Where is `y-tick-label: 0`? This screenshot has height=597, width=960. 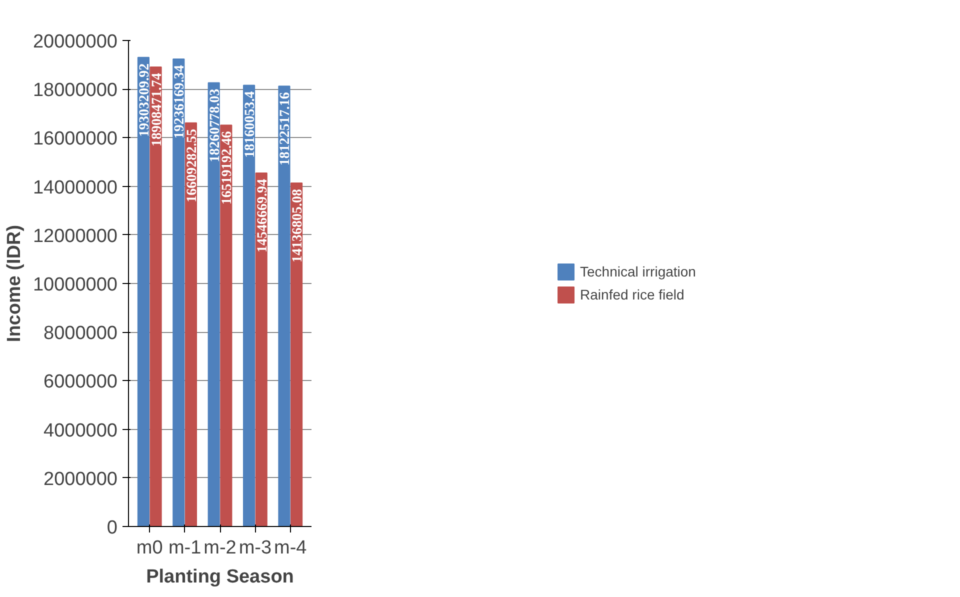
y-tick-label: 0 is located at coordinates (112, 528).